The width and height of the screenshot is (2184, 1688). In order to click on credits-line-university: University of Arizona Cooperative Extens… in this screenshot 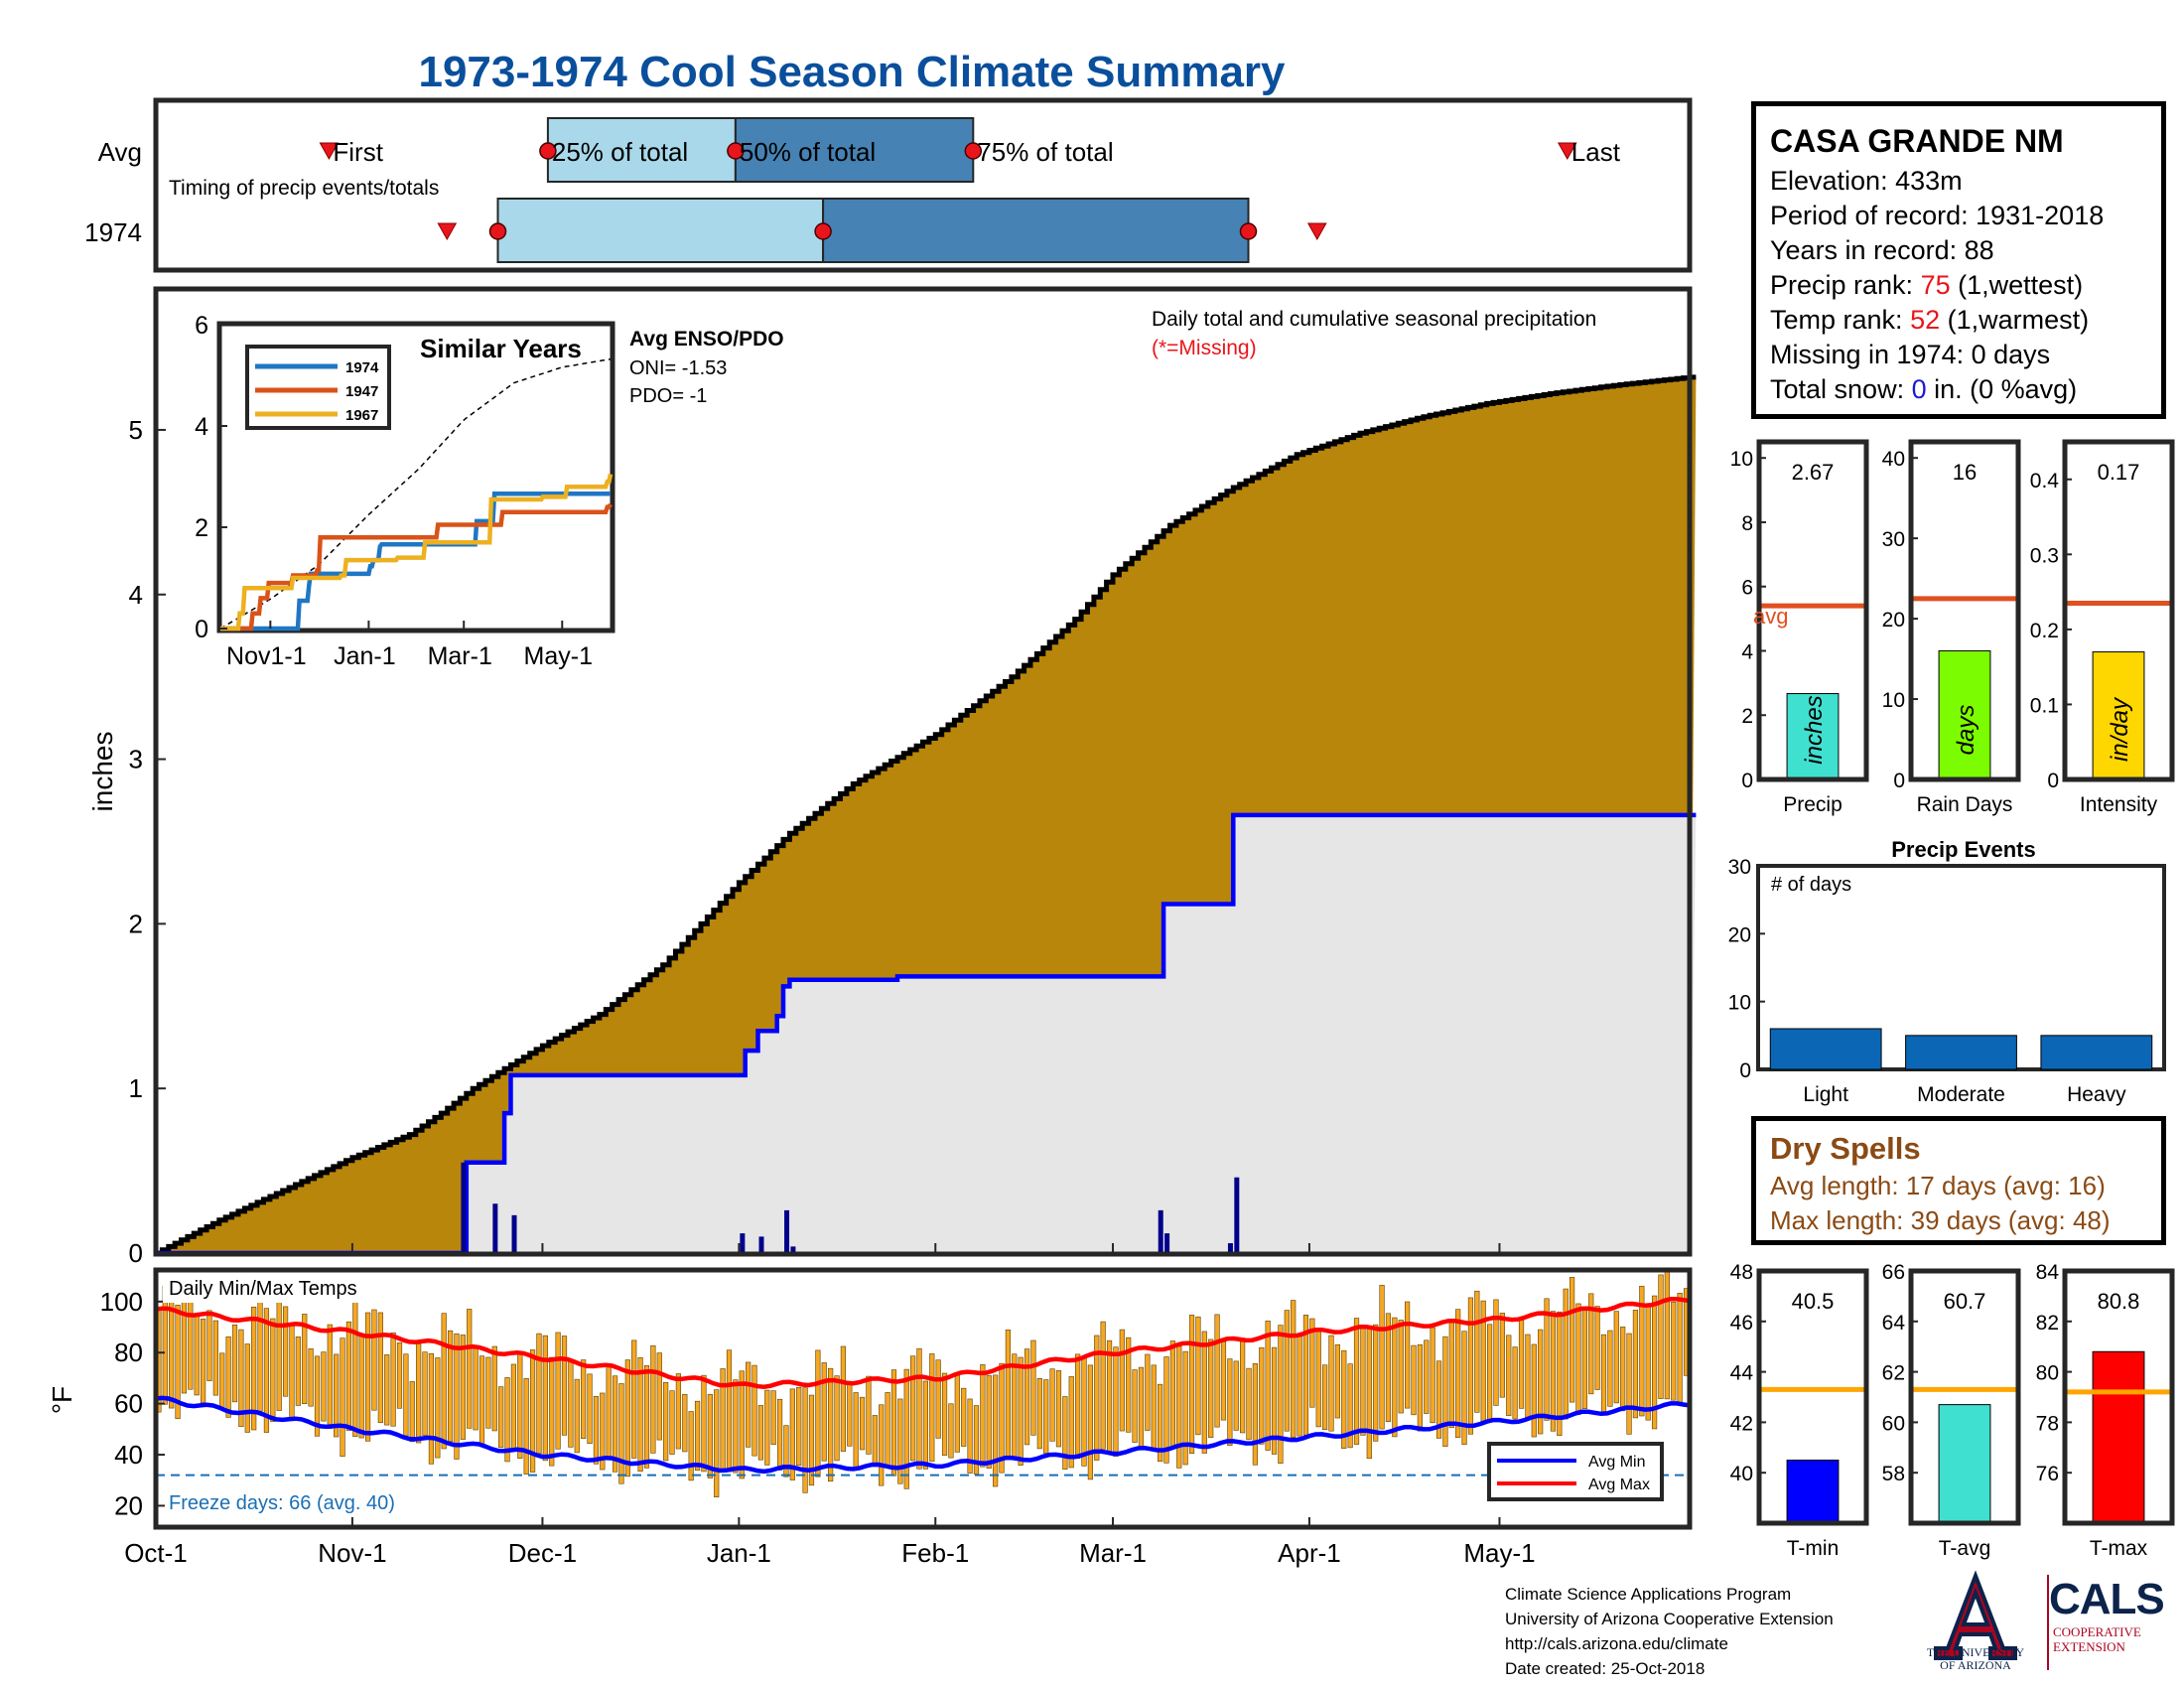, I will do `click(1669, 1619)`.